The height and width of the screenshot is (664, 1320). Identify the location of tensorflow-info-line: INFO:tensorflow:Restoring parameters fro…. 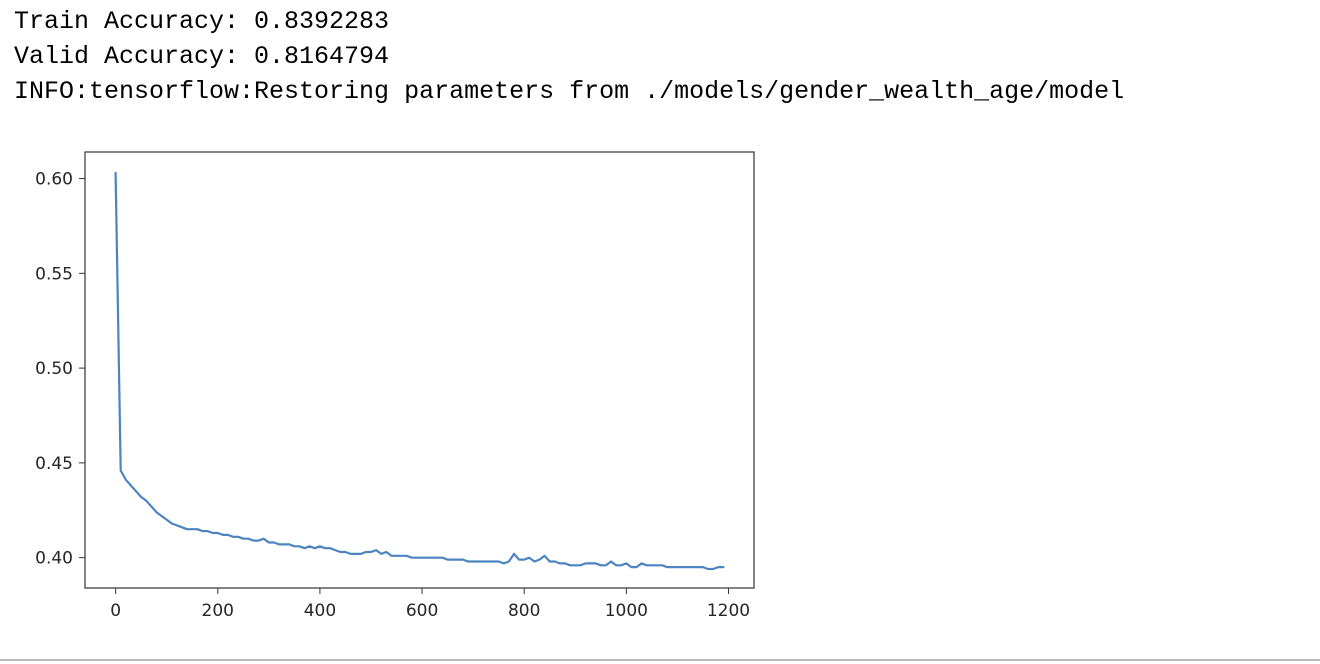
(569, 91).